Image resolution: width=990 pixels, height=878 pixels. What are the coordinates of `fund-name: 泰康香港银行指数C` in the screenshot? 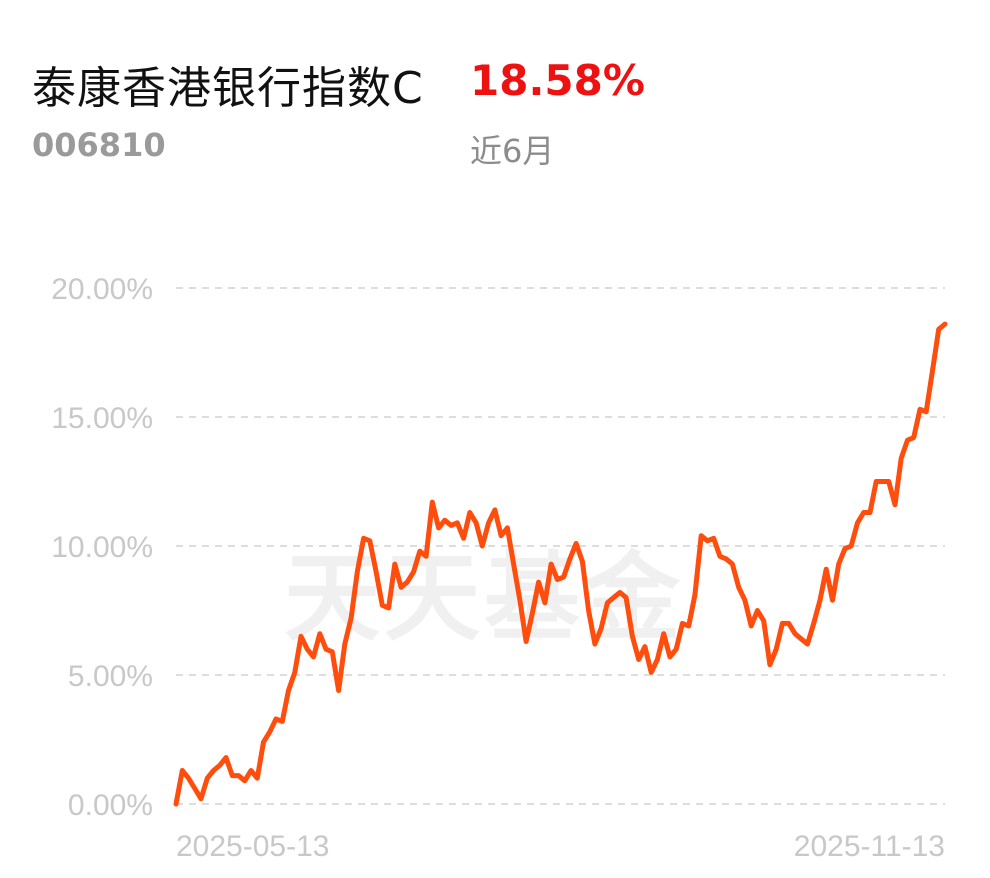 It's located at (228, 88).